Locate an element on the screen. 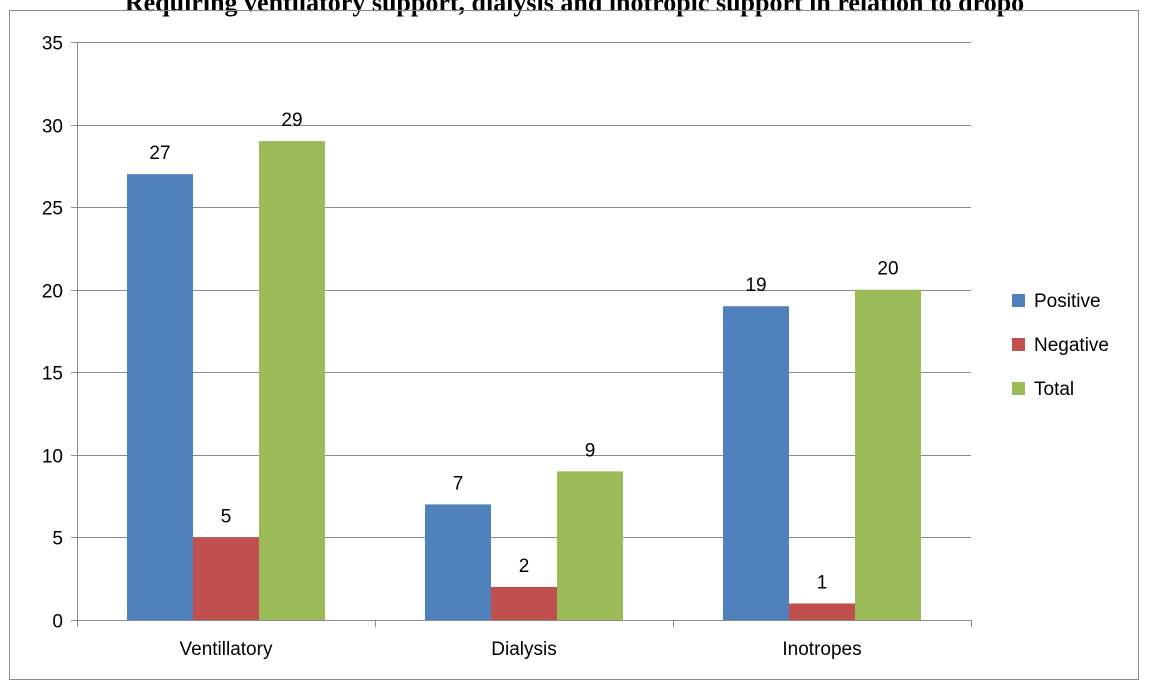 This screenshot has height=680, width=1149. x-tick-label: Inotropes is located at coordinates (821, 649).